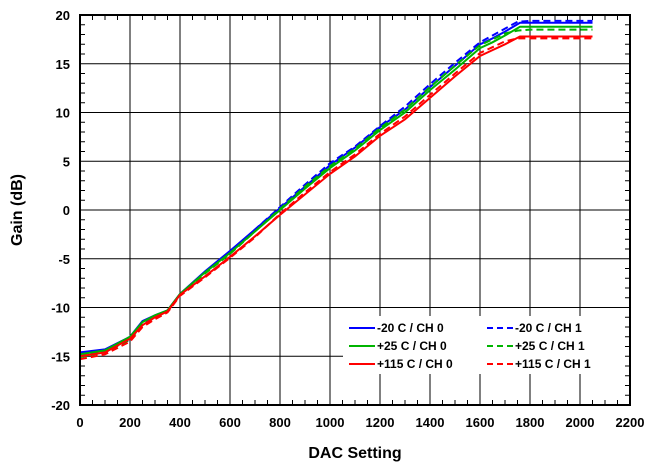 The image size is (653, 466). Describe the element at coordinates (60, 405) in the screenshot. I see `y-tick-label: -20` at that location.